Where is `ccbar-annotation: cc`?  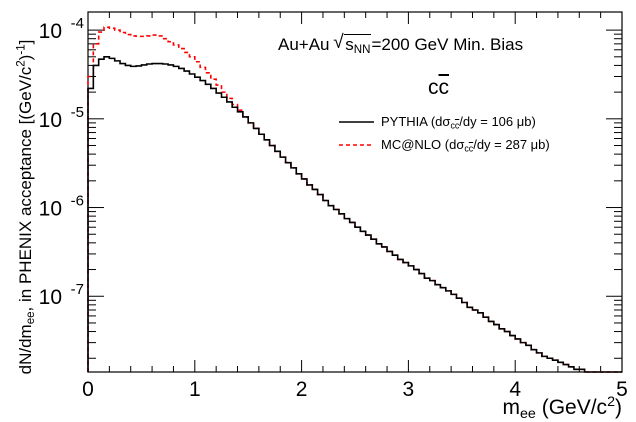
ccbar-annotation: cc is located at coordinates (438, 87).